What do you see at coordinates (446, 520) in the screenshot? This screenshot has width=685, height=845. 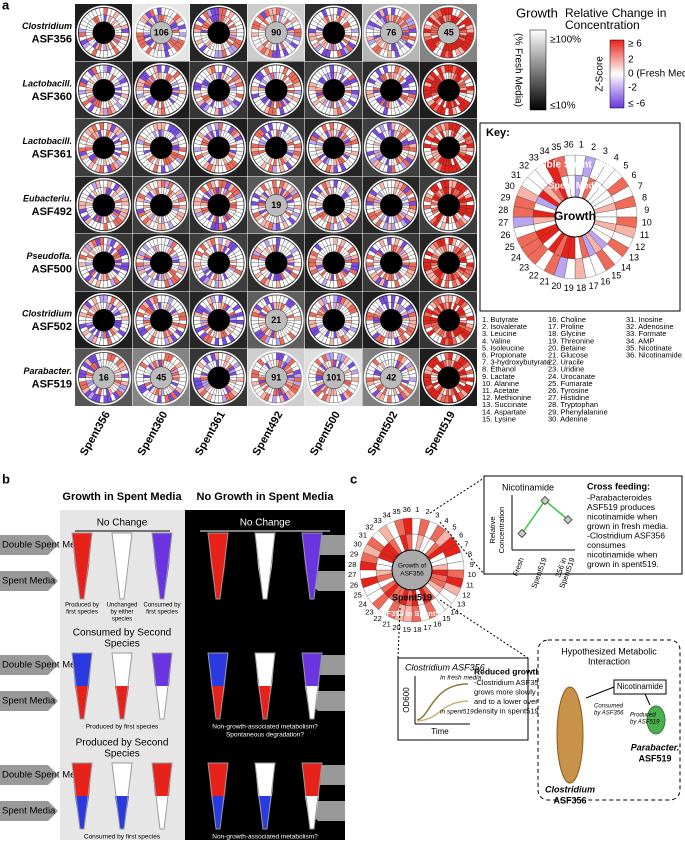 I see `ring-number: 4` at bounding box center [446, 520].